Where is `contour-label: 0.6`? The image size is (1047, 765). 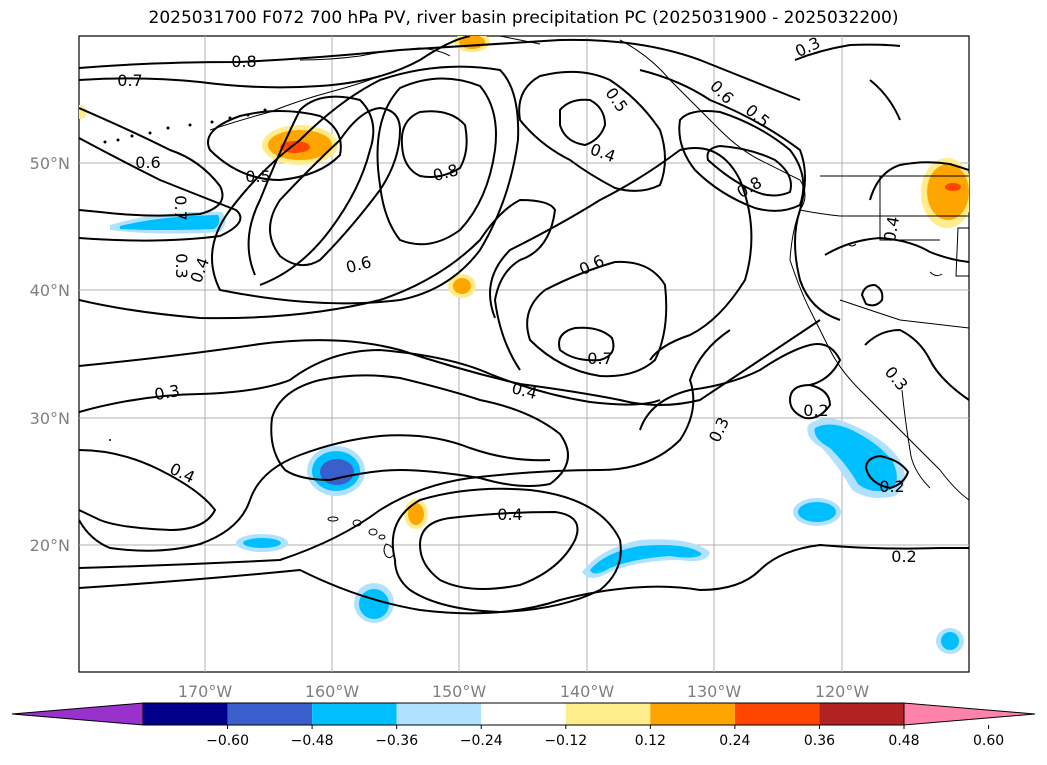
contour-label: 0.6 is located at coordinates (147, 162).